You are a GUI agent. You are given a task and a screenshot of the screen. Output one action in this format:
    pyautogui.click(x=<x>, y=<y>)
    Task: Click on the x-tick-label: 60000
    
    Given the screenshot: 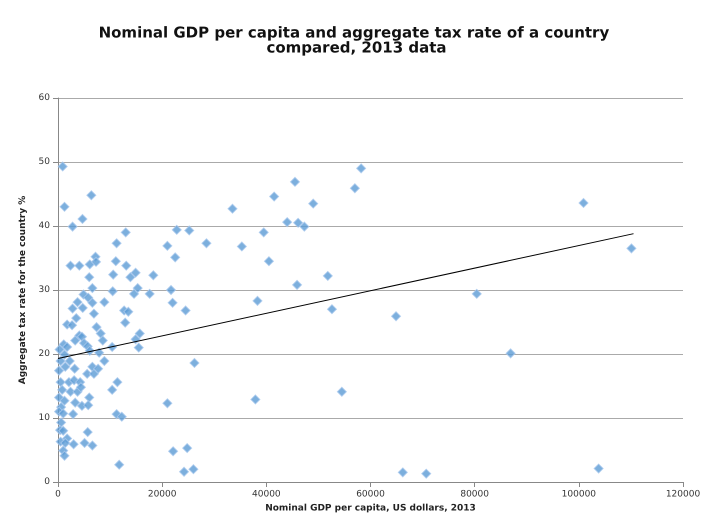 What is the action you would take?
    pyautogui.click(x=371, y=495)
    